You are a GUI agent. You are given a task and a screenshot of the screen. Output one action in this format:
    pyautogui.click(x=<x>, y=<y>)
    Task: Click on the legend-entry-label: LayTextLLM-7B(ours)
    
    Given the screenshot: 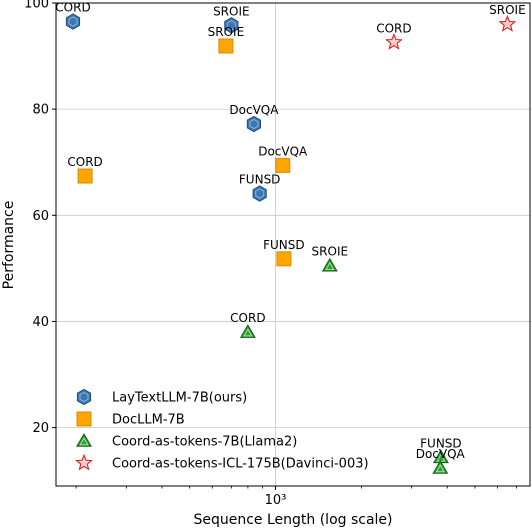 What is the action you would take?
    pyautogui.click(x=179, y=398)
    